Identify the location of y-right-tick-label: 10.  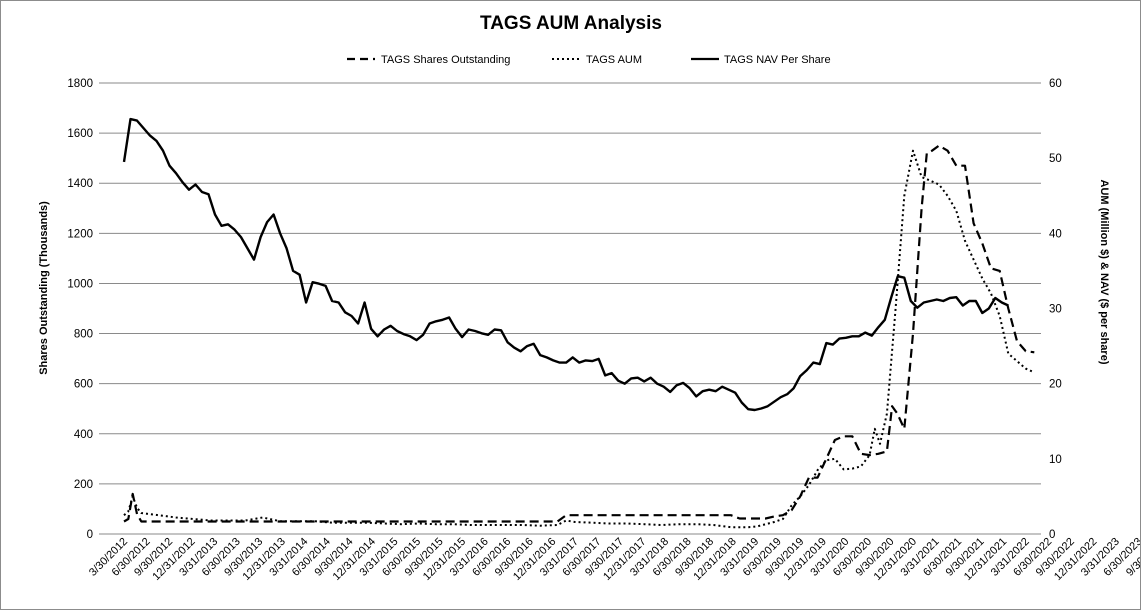
(1055, 460).